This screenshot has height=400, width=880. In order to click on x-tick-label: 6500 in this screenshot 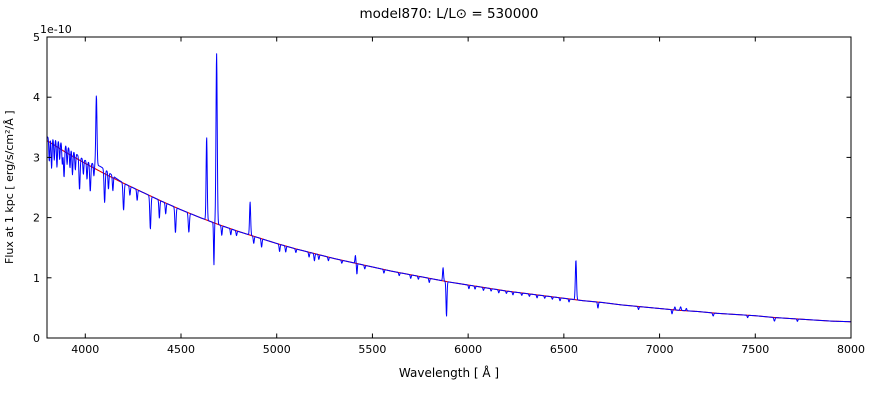, I will do `click(564, 349)`.